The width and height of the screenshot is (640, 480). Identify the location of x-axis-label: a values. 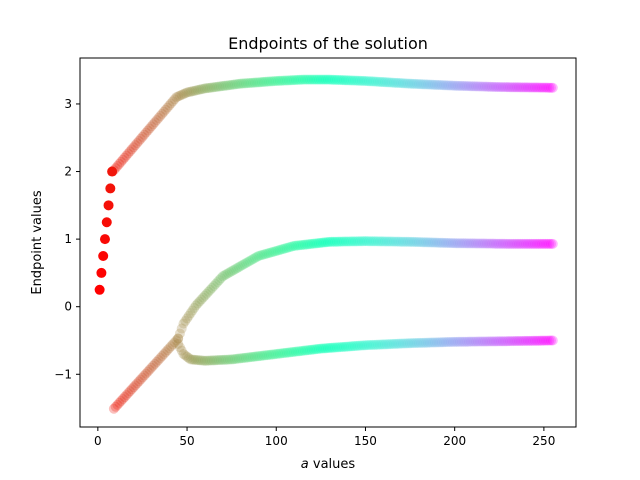
(328, 464).